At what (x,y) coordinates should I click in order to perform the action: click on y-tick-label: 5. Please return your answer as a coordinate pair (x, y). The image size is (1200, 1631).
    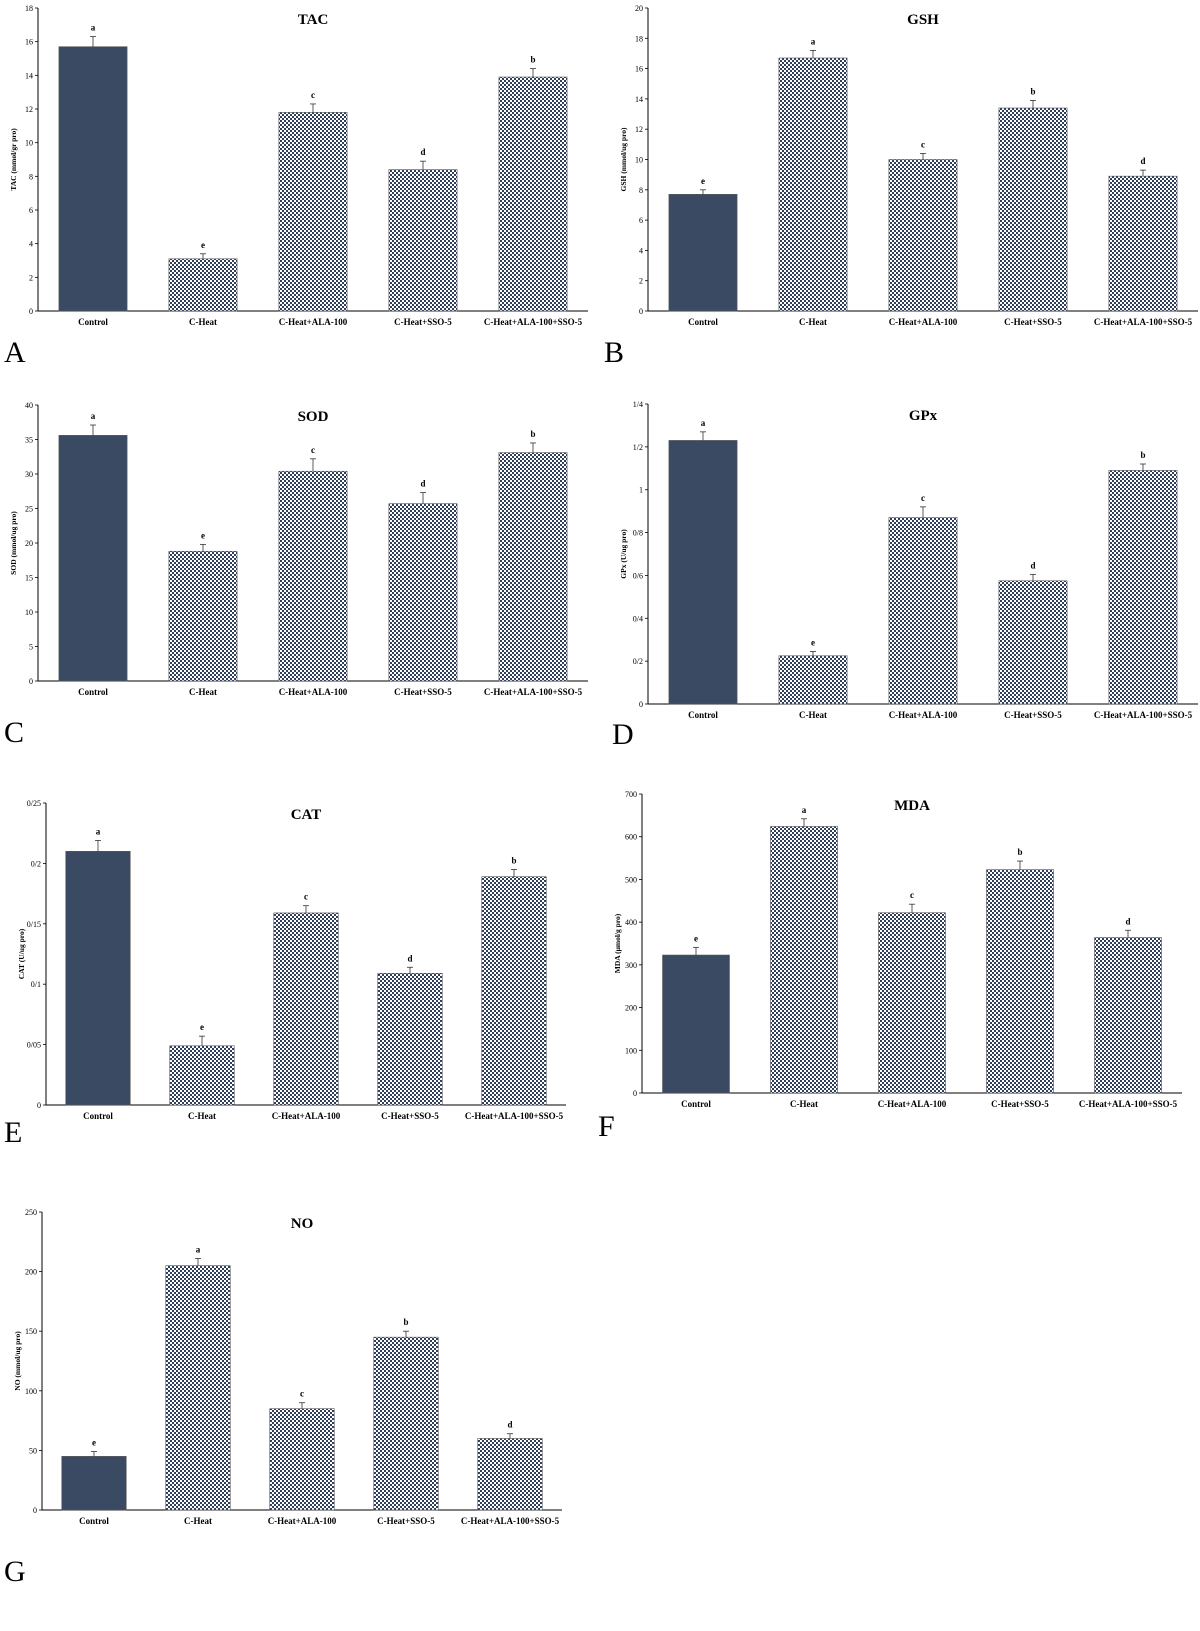
    Looking at the image, I should click on (31, 647).